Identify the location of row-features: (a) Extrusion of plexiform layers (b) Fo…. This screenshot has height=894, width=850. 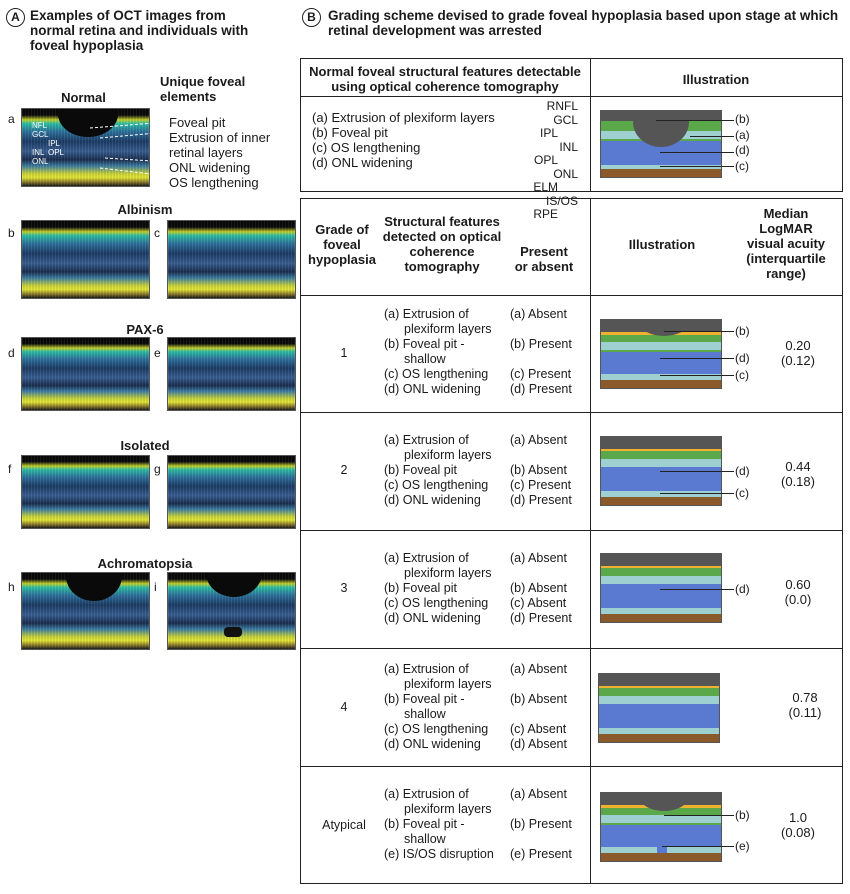
(439, 824).